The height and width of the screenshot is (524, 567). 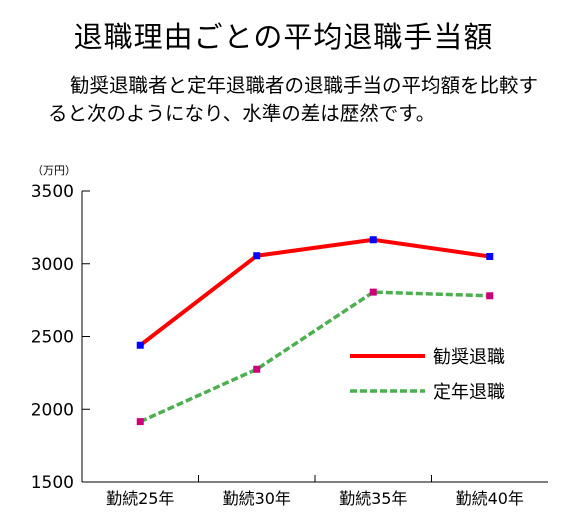 What do you see at coordinates (52, 483) in the screenshot?
I see `y-tick-label: 1500` at bounding box center [52, 483].